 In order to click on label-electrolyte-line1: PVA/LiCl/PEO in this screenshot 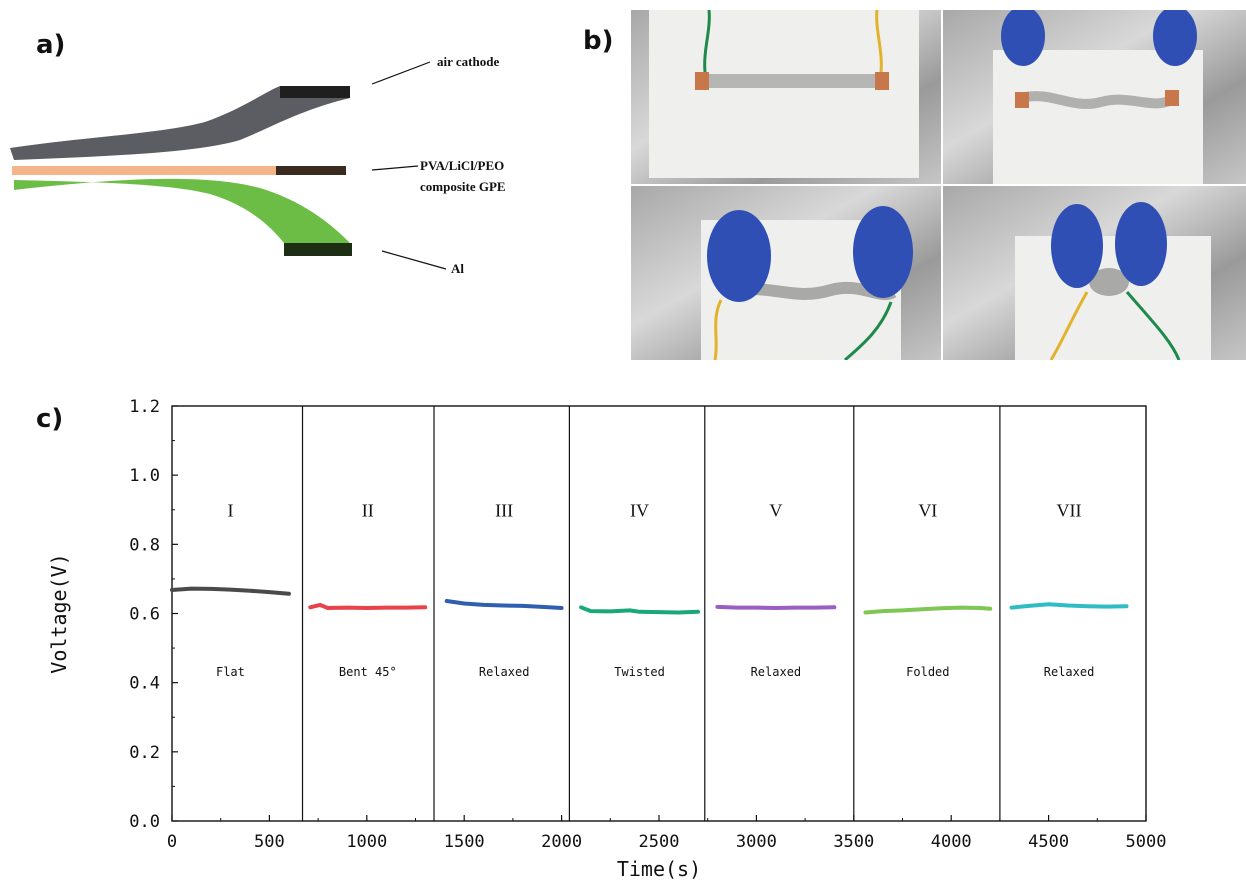, I will do `click(462, 165)`.